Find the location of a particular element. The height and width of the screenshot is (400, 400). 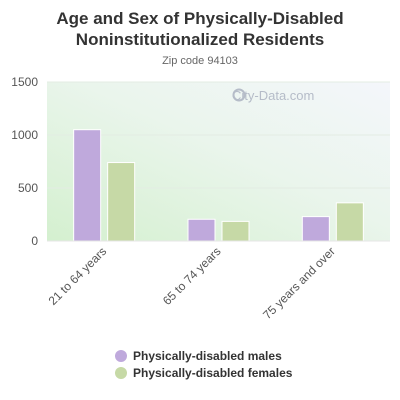

y-tick-label: 500 is located at coordinates (28, 188).